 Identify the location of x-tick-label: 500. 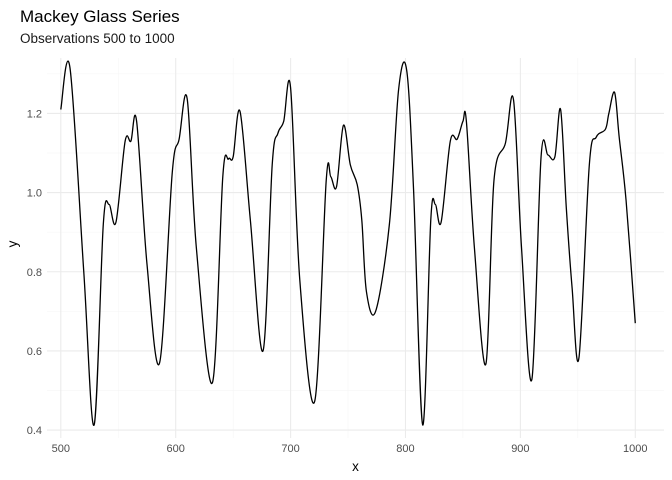
(61, 449).